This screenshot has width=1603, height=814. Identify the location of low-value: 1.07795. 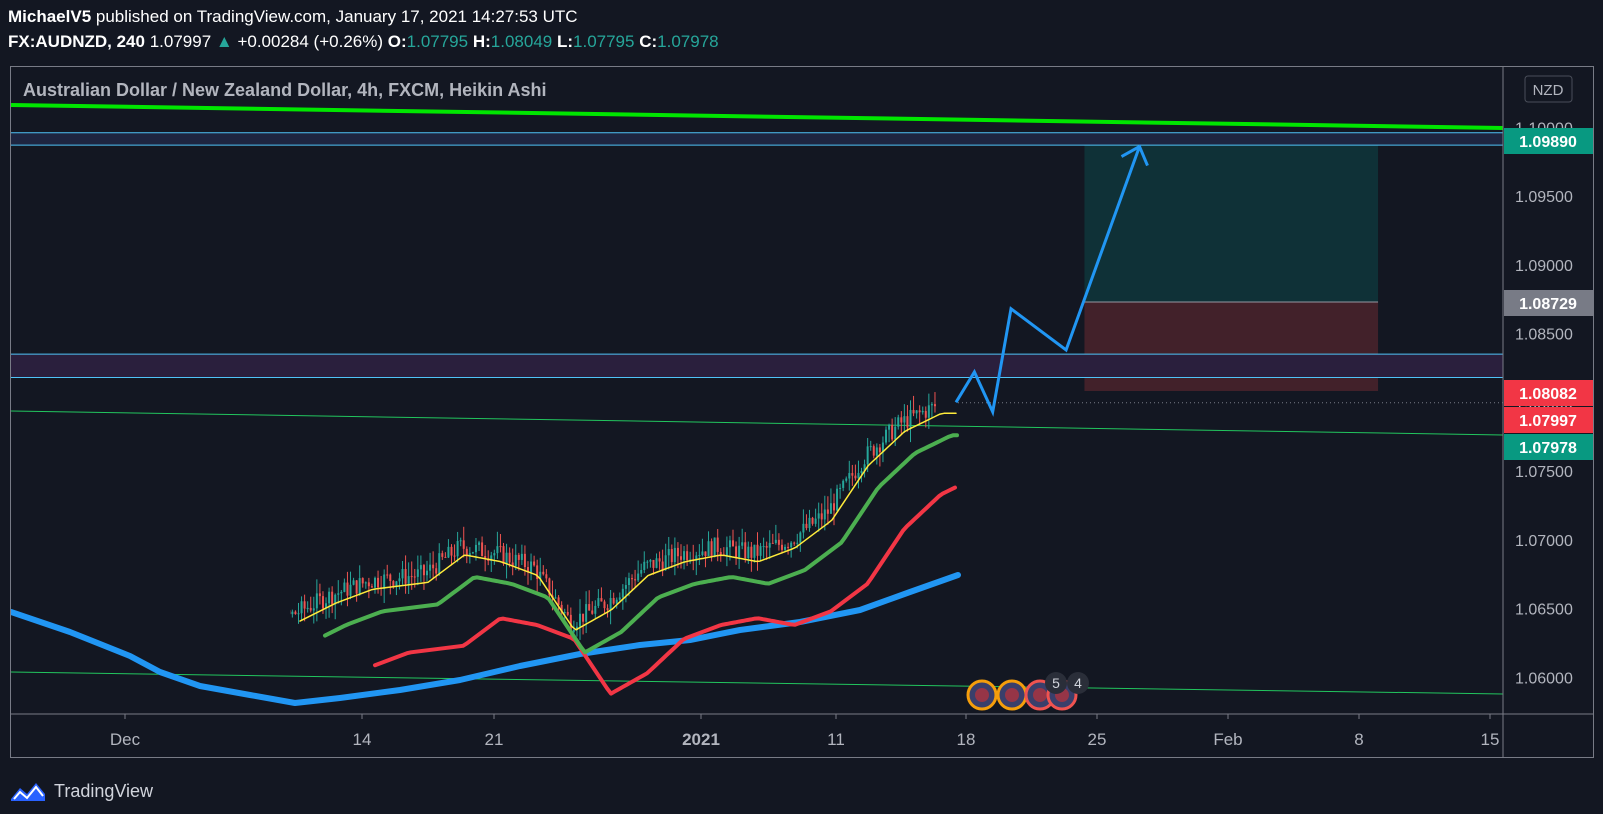
(604, 41).